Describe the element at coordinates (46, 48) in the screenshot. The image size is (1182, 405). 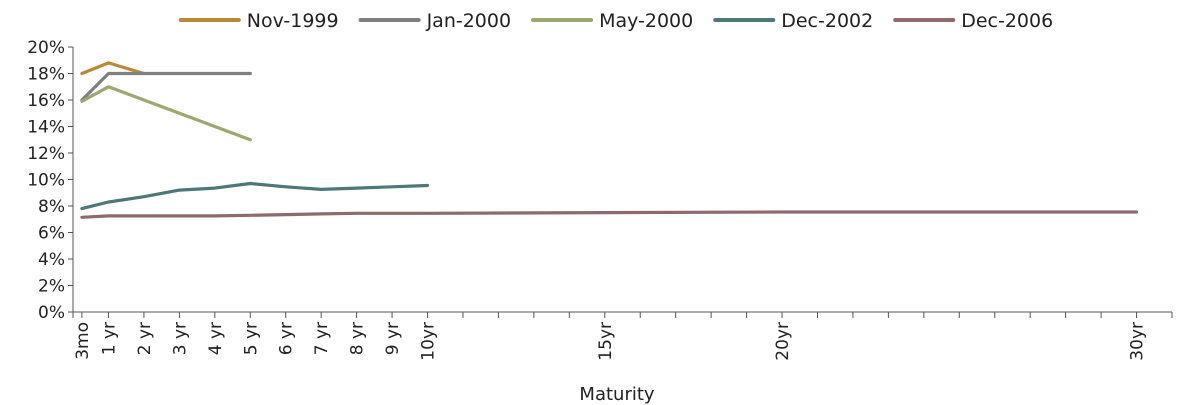
I see `y-tick-label: 20%` at that location.